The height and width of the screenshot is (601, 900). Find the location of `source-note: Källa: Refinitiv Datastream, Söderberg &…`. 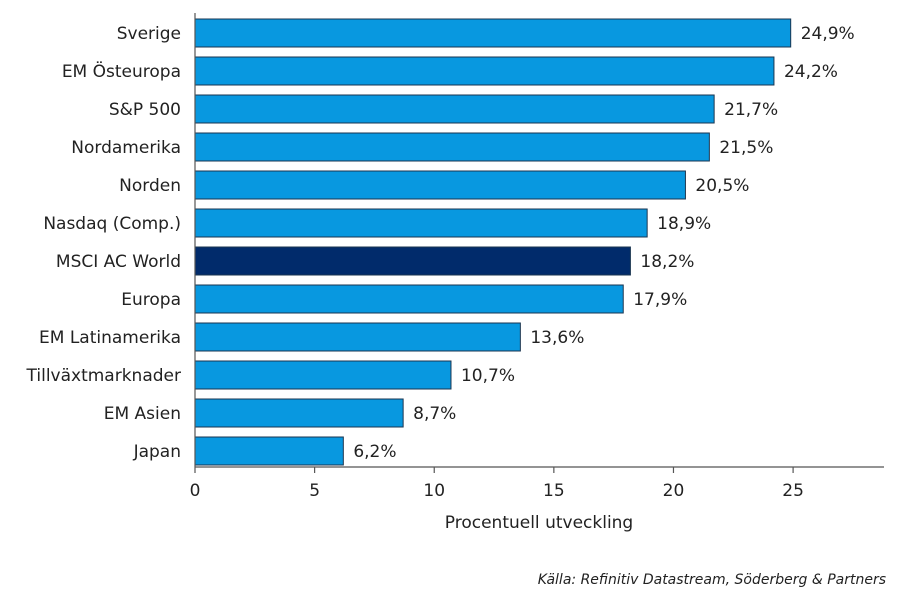

source-note: Källa: Refinitiv Datastream, Söderberg &… is located at coordinates (711, 580).